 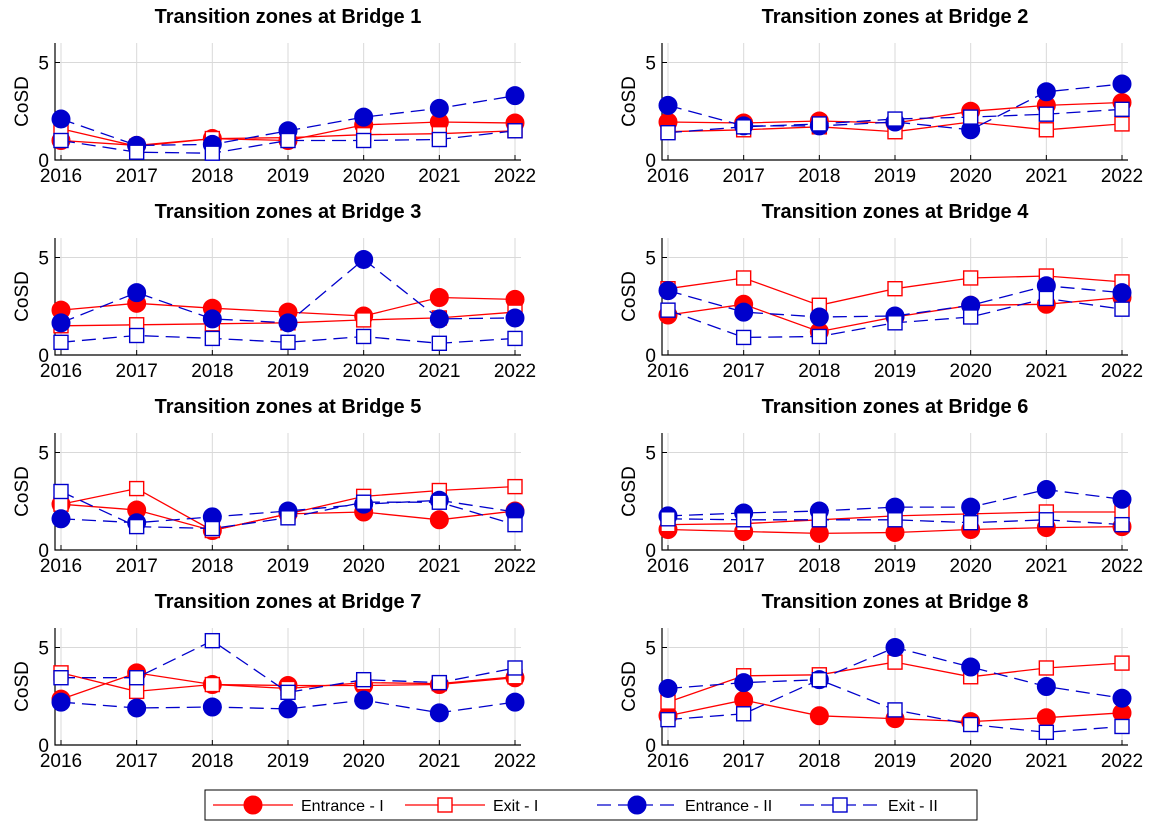 I want to click on legend-marker-exit-i, so click(x=445, y=805).